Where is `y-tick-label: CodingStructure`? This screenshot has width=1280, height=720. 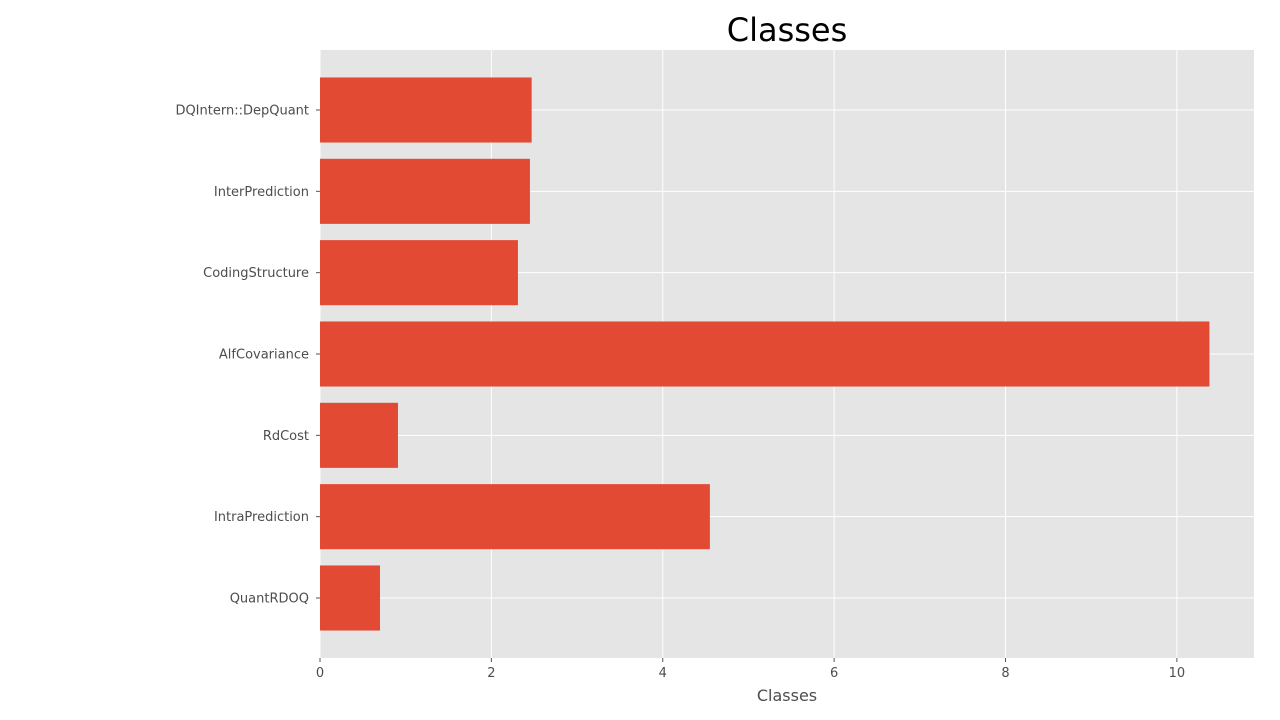 y-tick-label: CodingStructure is located at coordinates (256, 273).